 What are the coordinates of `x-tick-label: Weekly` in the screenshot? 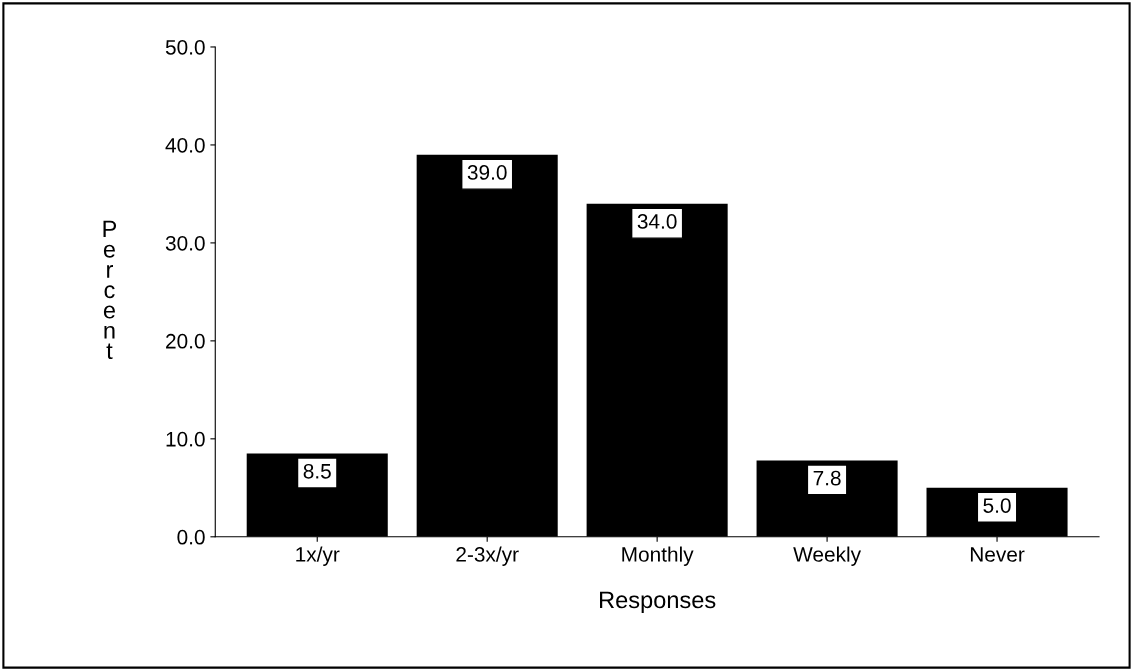 It's located at (827, 556).